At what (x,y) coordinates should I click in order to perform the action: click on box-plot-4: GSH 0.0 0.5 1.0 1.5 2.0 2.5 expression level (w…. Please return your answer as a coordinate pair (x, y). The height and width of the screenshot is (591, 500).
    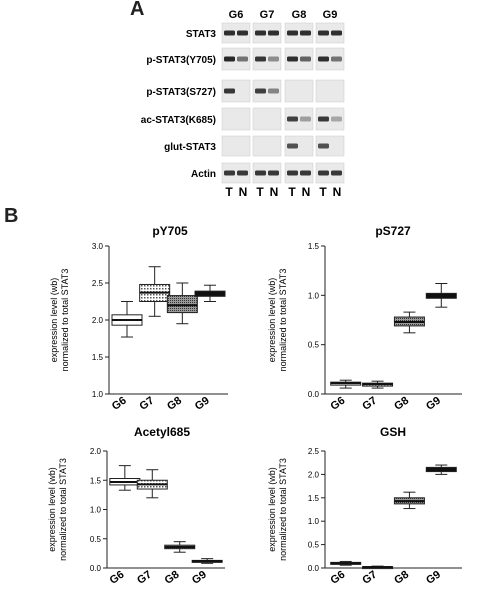
    Looking at the image, I should click on (364, 506).